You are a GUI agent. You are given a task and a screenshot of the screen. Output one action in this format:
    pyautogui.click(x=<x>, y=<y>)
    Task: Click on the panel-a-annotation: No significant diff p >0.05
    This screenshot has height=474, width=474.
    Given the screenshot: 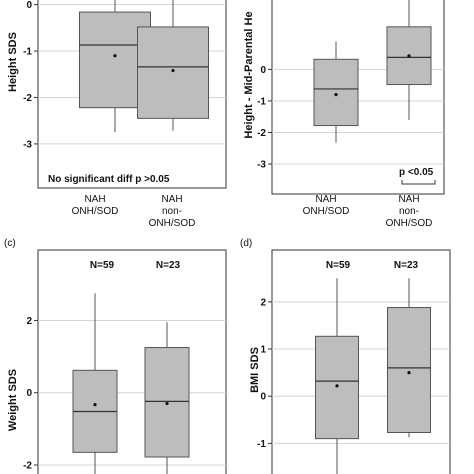 What is the action you would take?
    pyautogui.click(x=109, y=179)
    